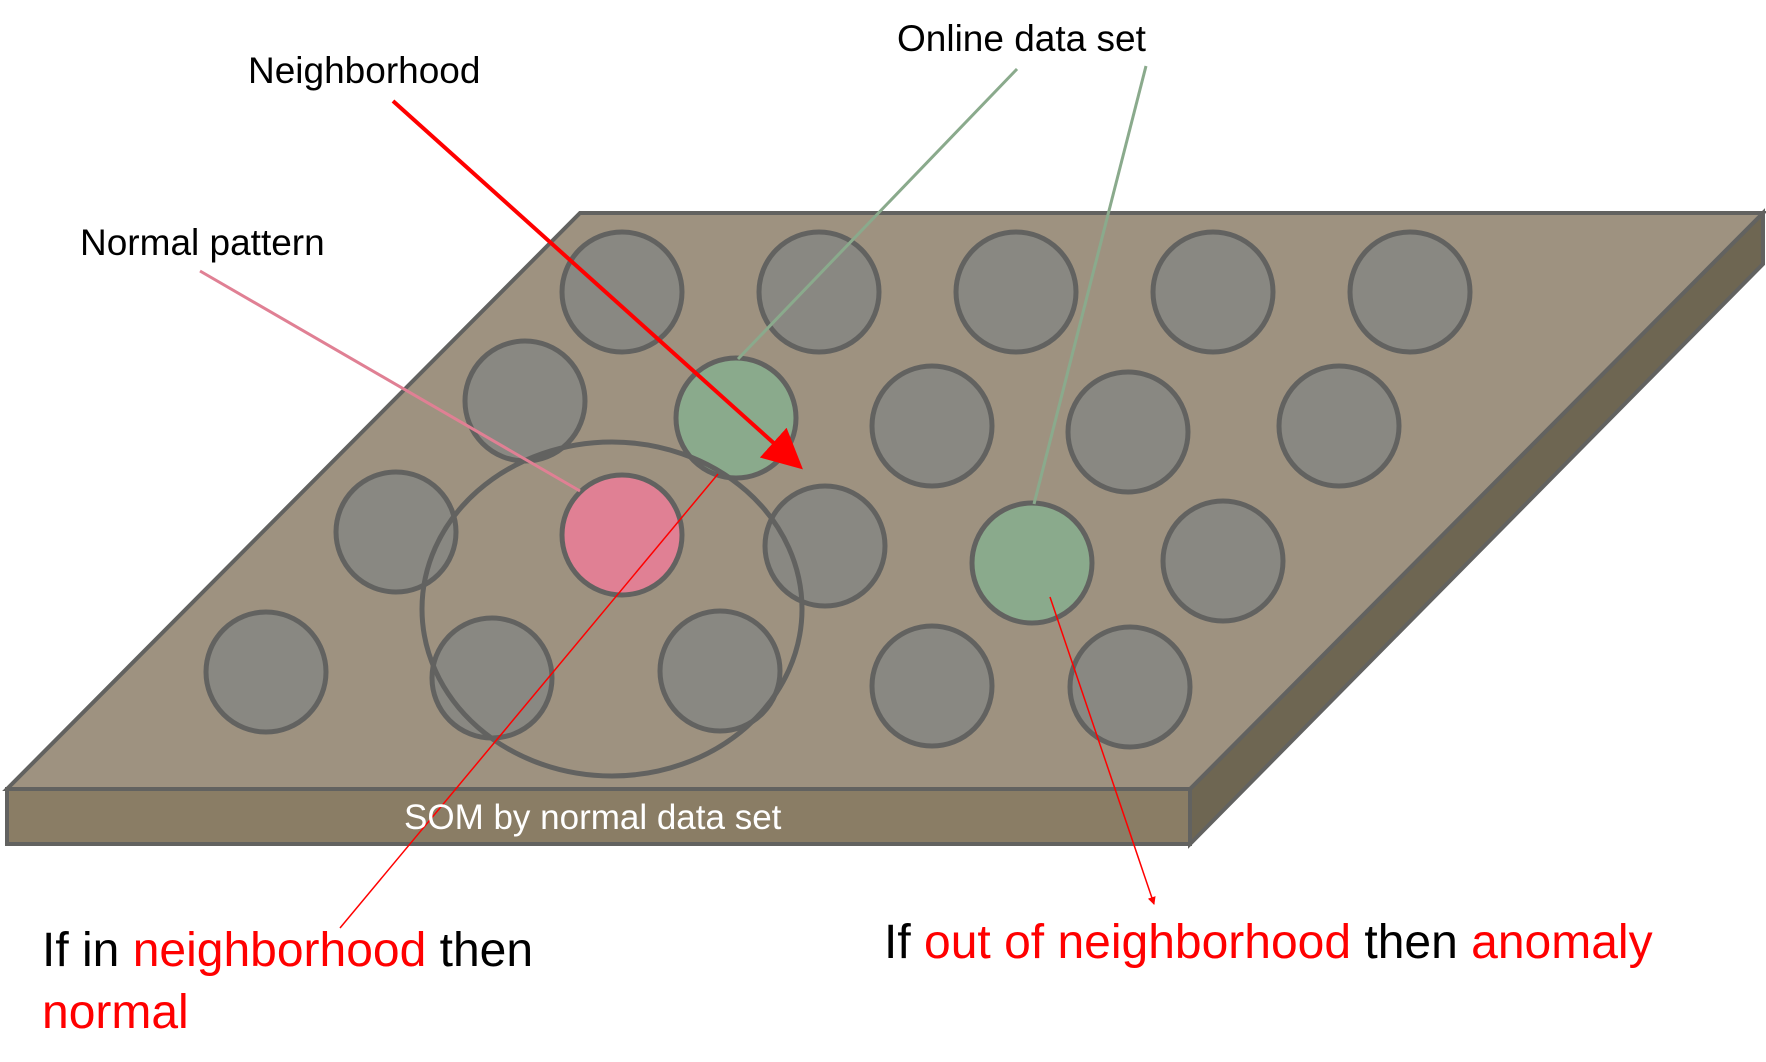 This screenshot has height=1062, width=1766. What do you see at coordinates (1562, 942) in the screenshot?
I see `rule-right-anomaly: anomaly` at bounding box center [1562, 942].